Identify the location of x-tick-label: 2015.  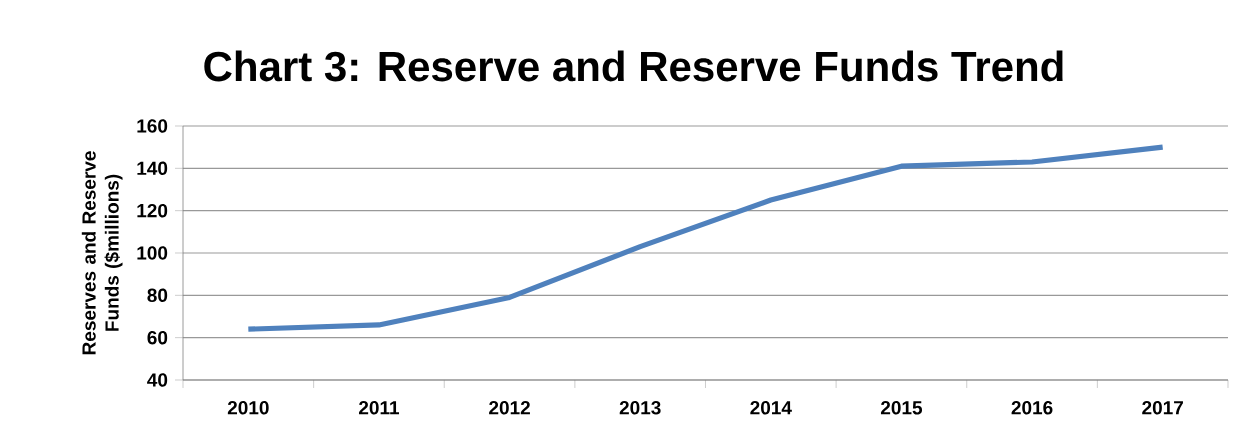
(901, 408).